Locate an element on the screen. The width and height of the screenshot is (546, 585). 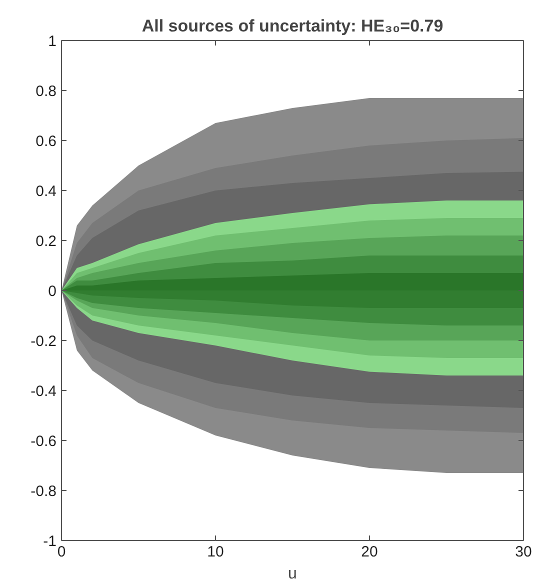
y-tick-label: 0.4 is located at coordinates (46, 191).